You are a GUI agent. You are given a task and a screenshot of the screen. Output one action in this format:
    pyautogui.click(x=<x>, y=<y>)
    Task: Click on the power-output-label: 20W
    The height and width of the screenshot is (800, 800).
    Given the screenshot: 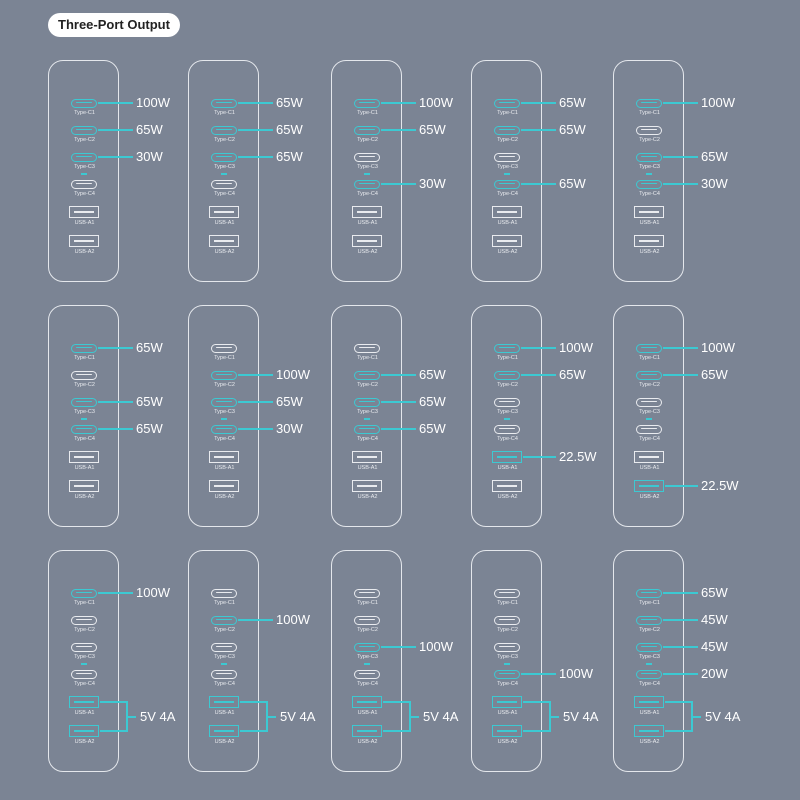 What is the action you would take?
    pyautogui.click(x=714, y=673)
    